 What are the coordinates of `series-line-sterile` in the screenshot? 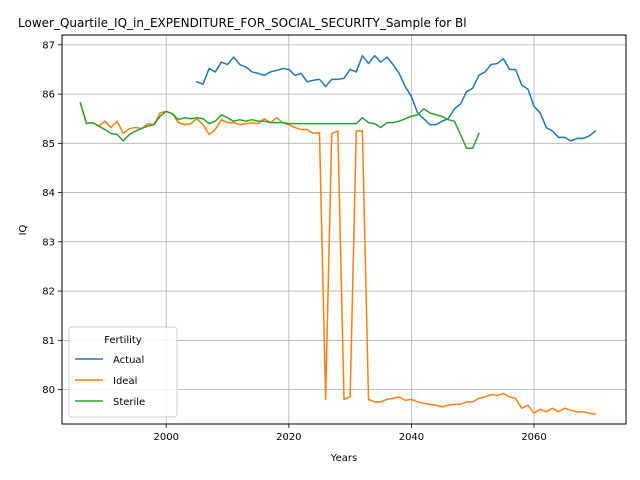 It's located at (279, 125).